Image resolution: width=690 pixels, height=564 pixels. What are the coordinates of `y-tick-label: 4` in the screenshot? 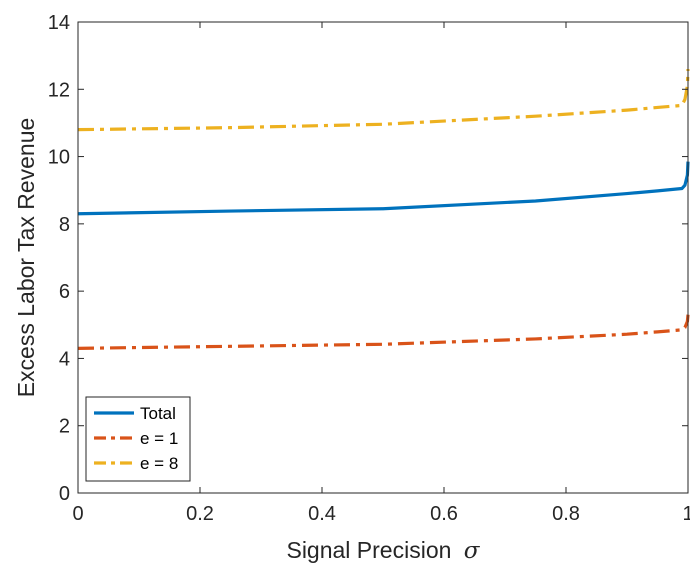 It's located at (64, 359).